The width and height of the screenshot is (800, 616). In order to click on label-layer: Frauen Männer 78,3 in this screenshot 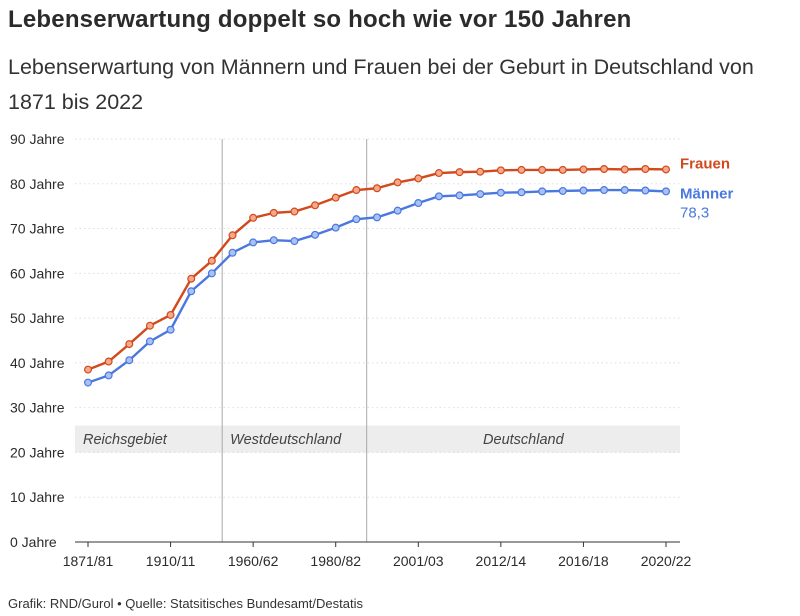, I will do `click(707, 188)`.